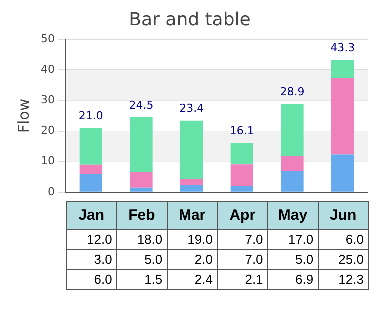 This screenshot has height=320, width=390. What do you see at coordinates (293, 240) in the screenshot?
I see `data-label: 17.0` at bounding box center [293, 240].